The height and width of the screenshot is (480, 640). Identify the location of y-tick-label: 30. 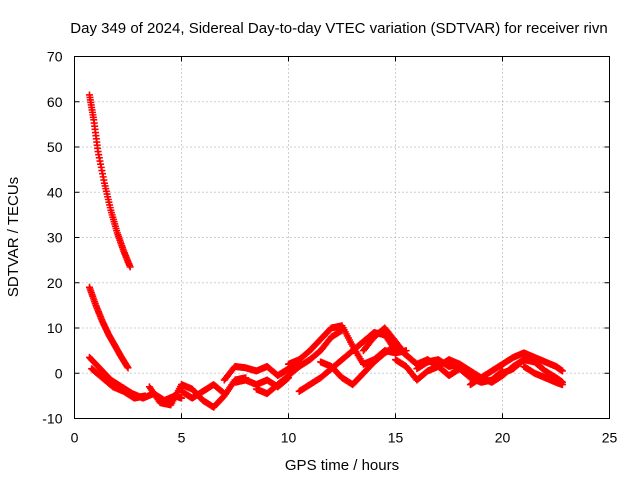
(55, 238).